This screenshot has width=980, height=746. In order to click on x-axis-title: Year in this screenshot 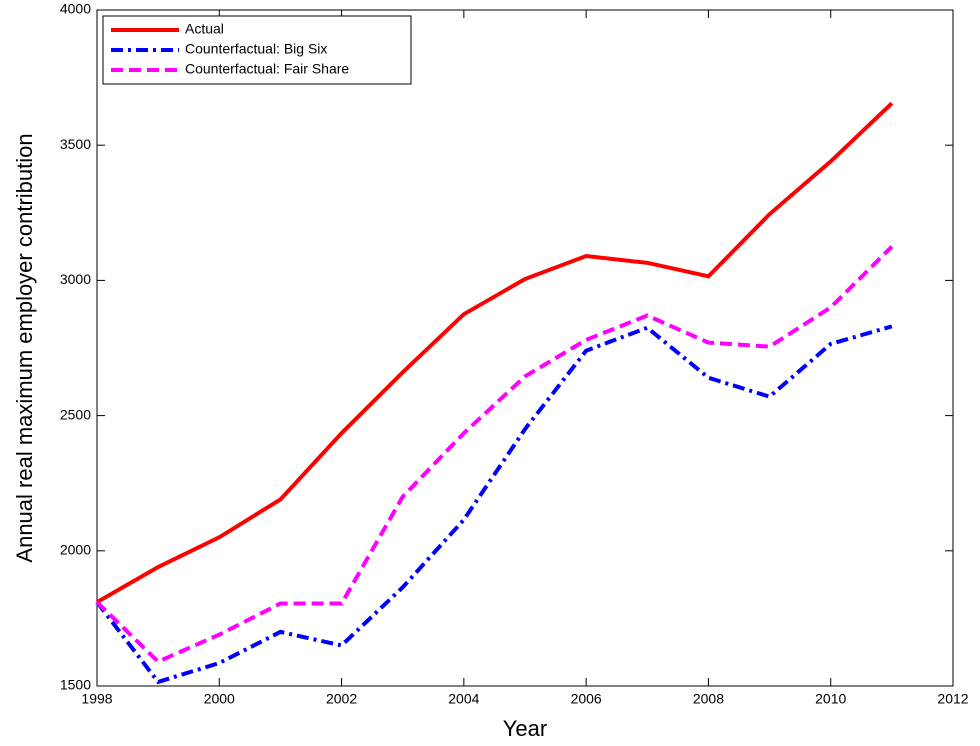, I will do `click(525, 728)`.